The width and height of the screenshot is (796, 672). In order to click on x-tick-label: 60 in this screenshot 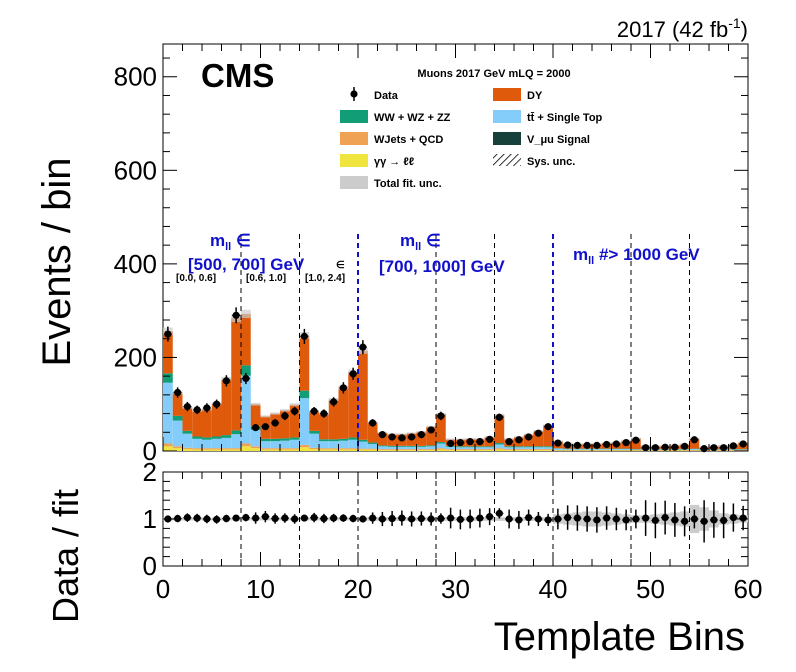, I will do `click(748, 589)`.